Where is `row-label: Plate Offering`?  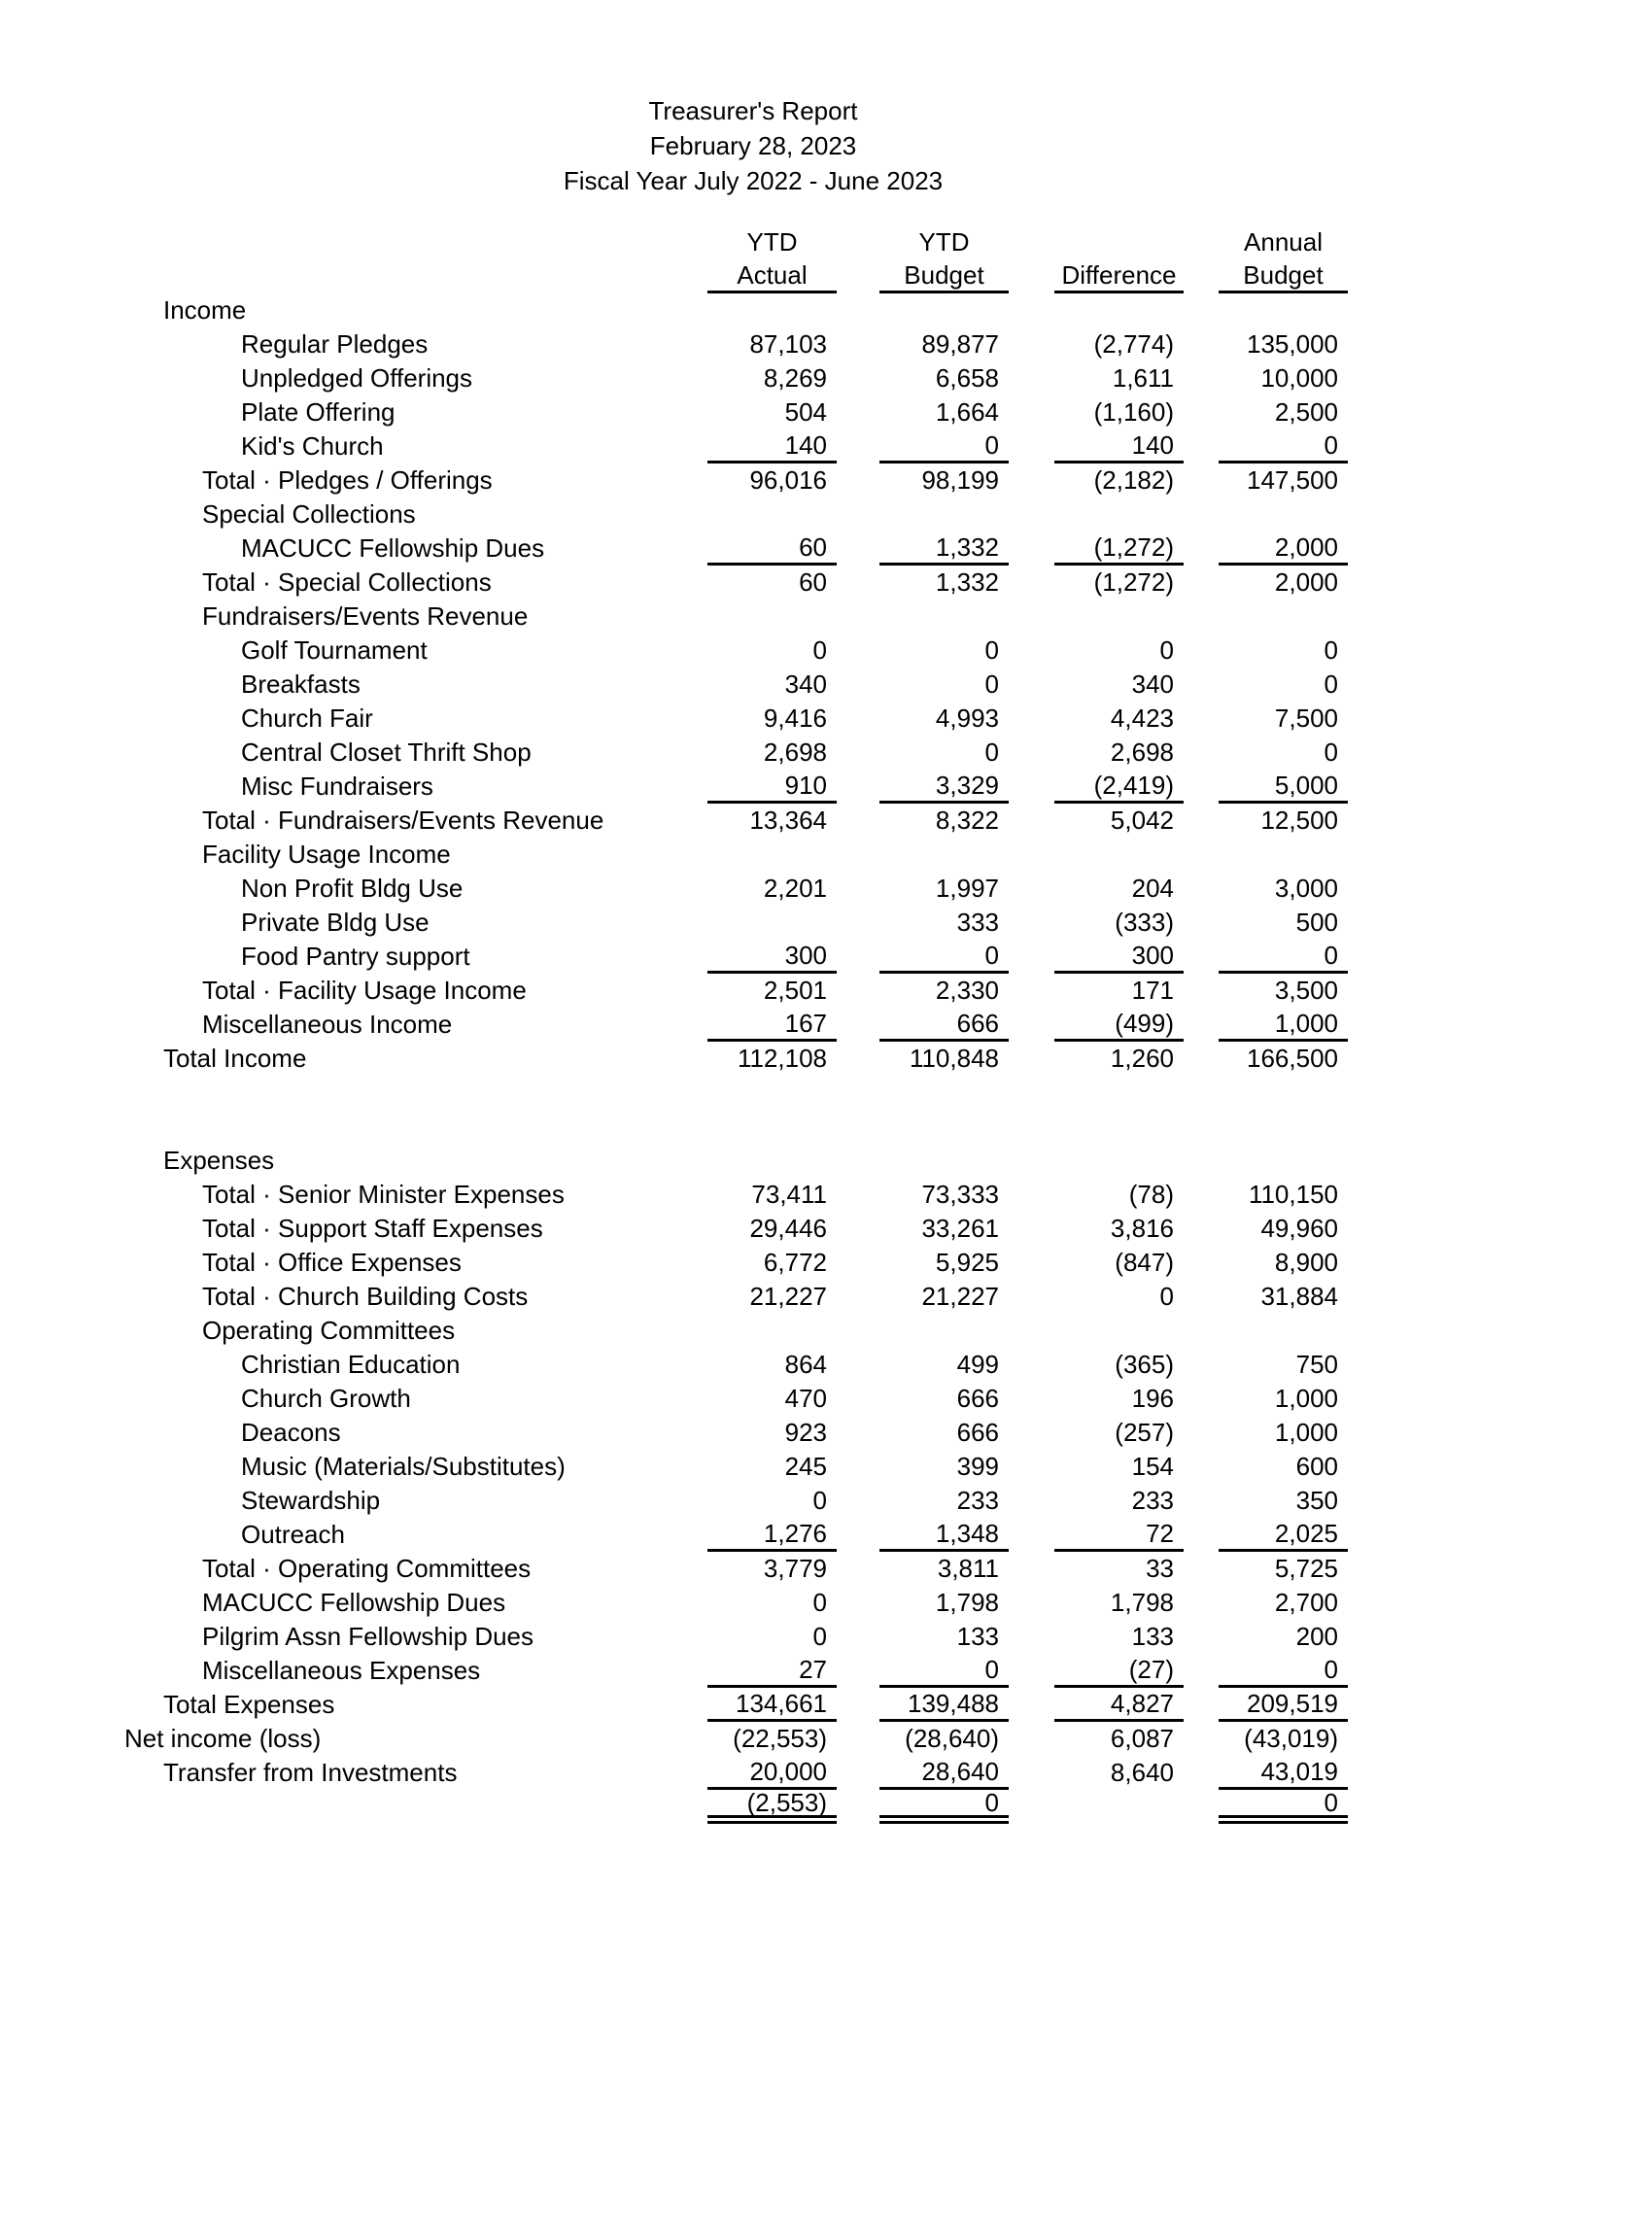
row-label: Plate Offering is located at coordinates (319, 412).